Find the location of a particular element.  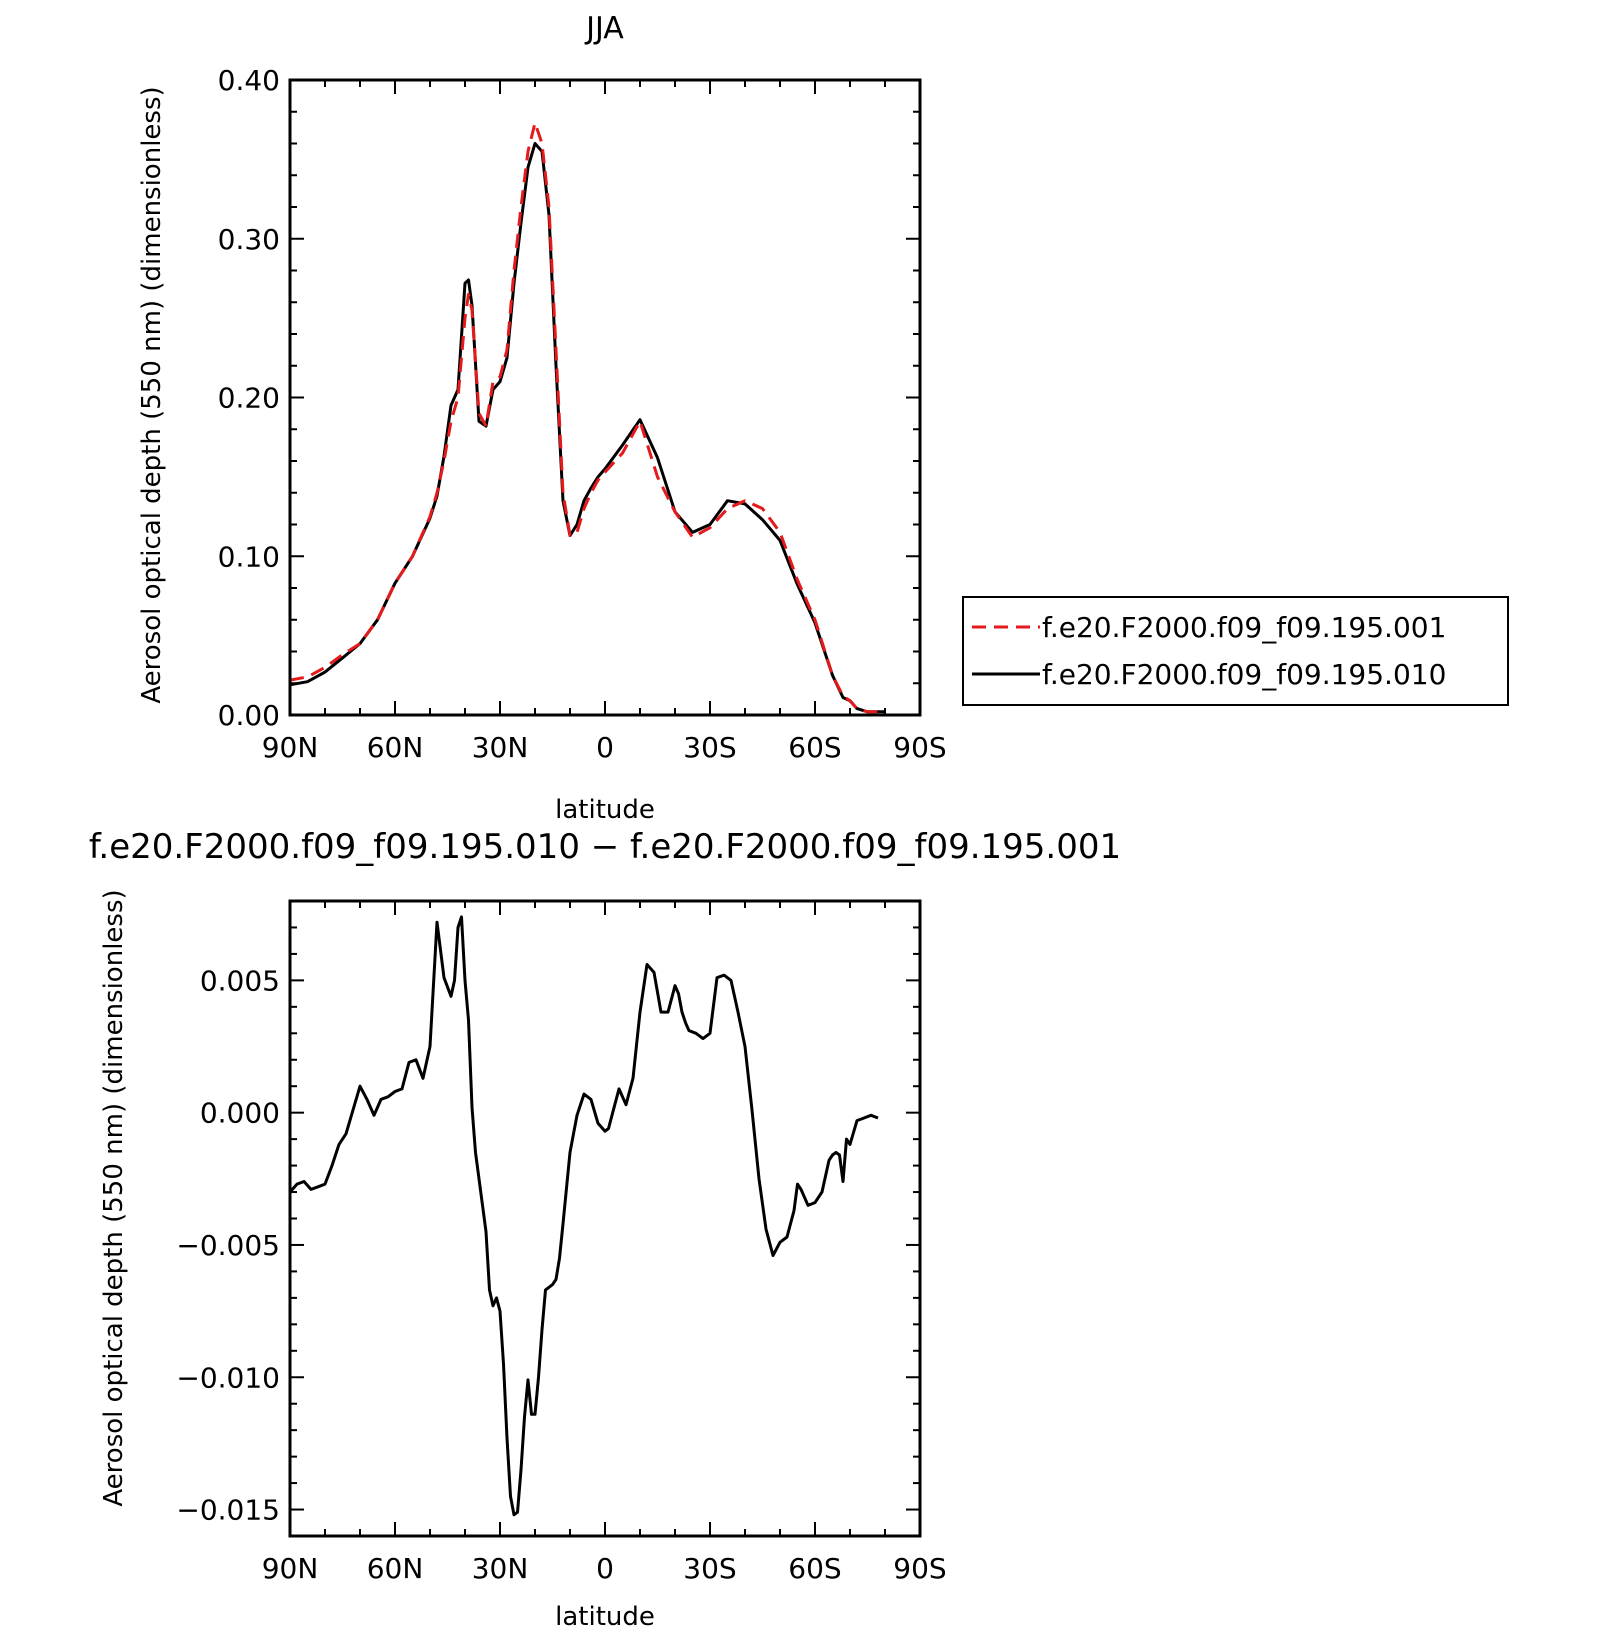

legend-box is located at coordinates (1235, 651).